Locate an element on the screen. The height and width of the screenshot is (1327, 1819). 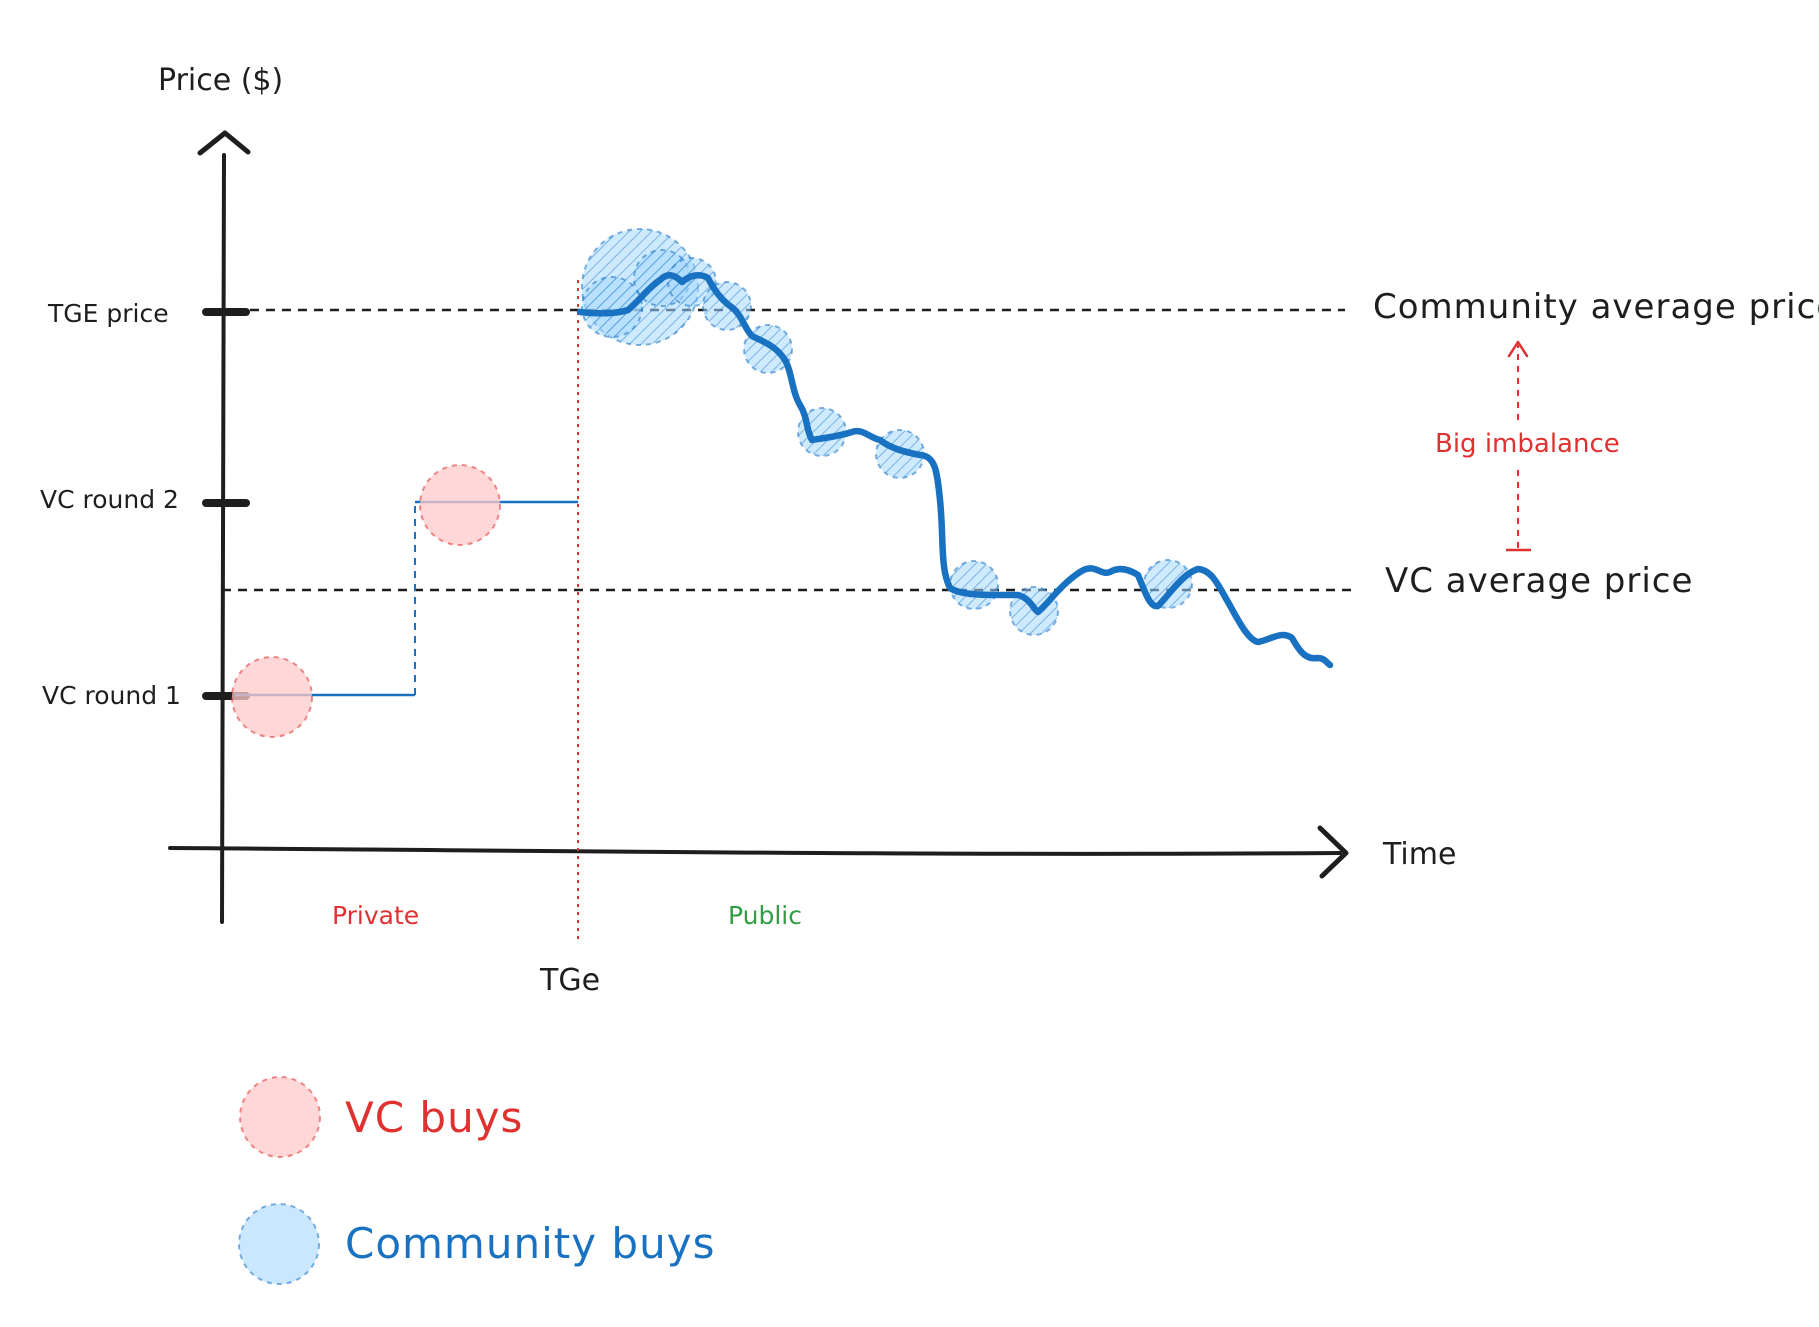
tge-marker: TGe is located at coordinates (569, 639).